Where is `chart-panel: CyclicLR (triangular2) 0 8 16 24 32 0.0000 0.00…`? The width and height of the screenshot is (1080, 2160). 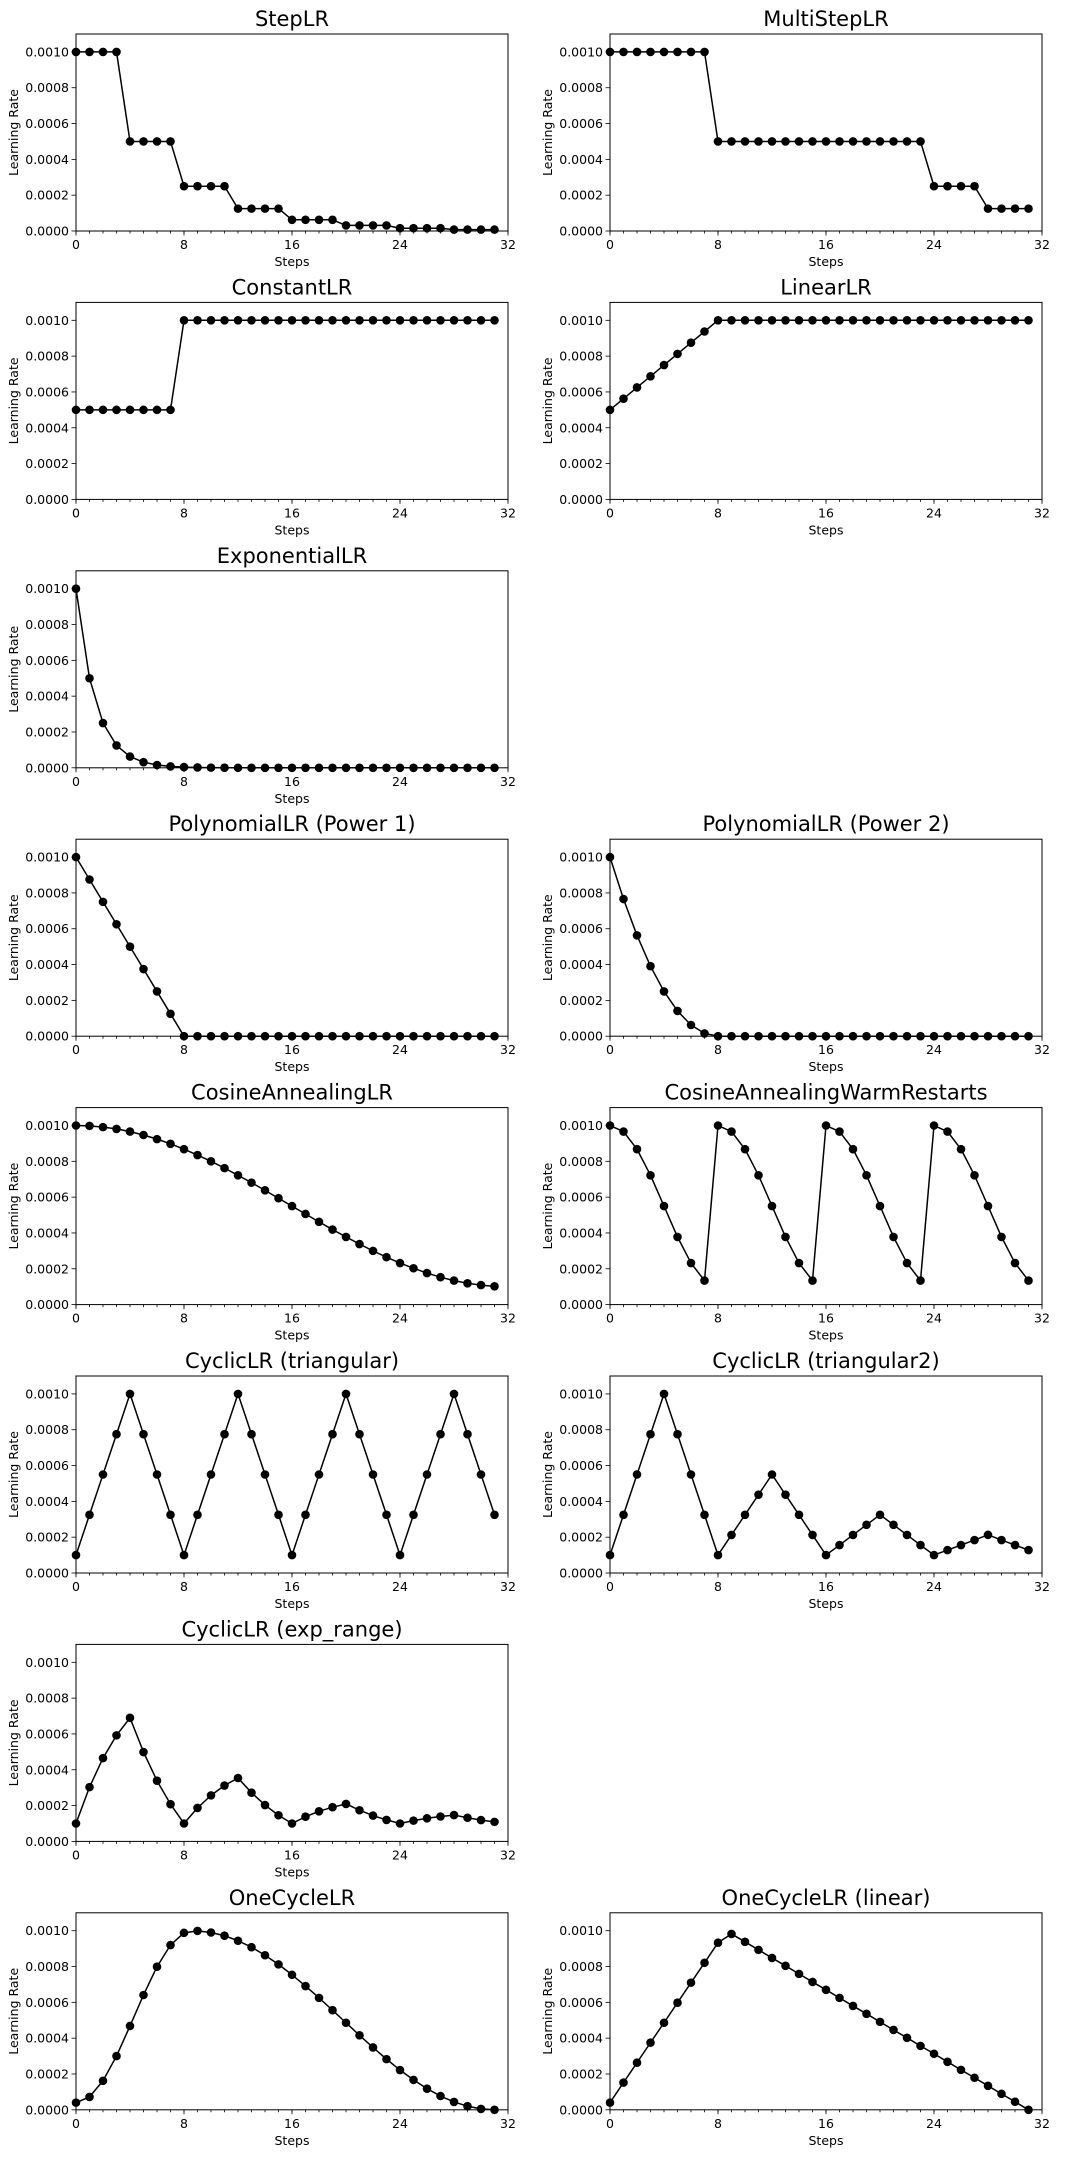
chart-panel: CyclicLR (triangular2) 0 8 16 24 32 0.0000 0.00… is located at coordinates (795, 1480).